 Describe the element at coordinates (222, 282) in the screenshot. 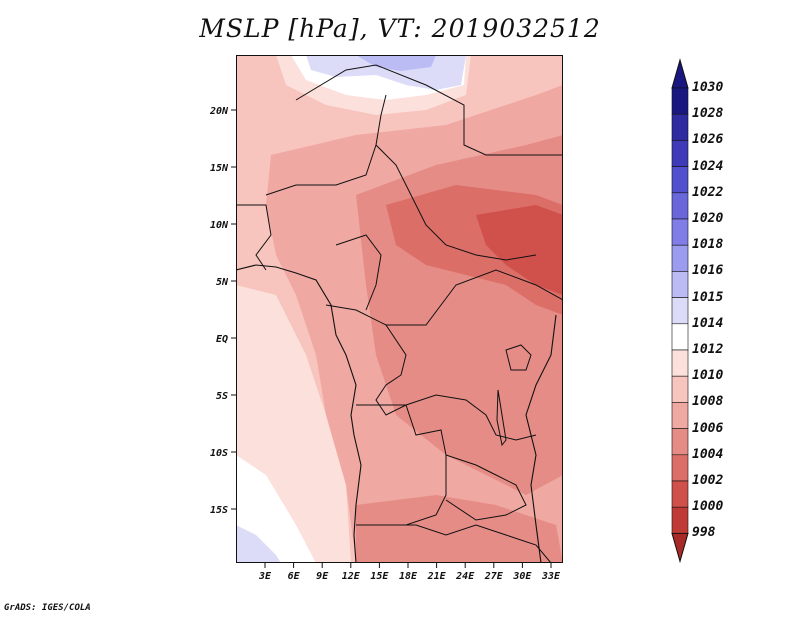

I see `y-tick-label: 5N` at that location.